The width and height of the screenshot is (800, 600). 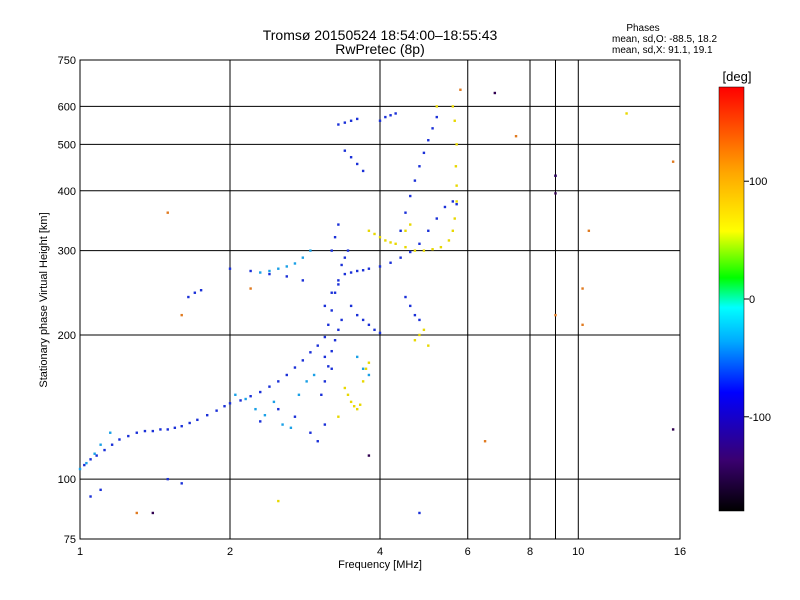 I want to click on phase-box-x: mean, sd,X: 91.1, 19.1, so click(x=662, y=50).